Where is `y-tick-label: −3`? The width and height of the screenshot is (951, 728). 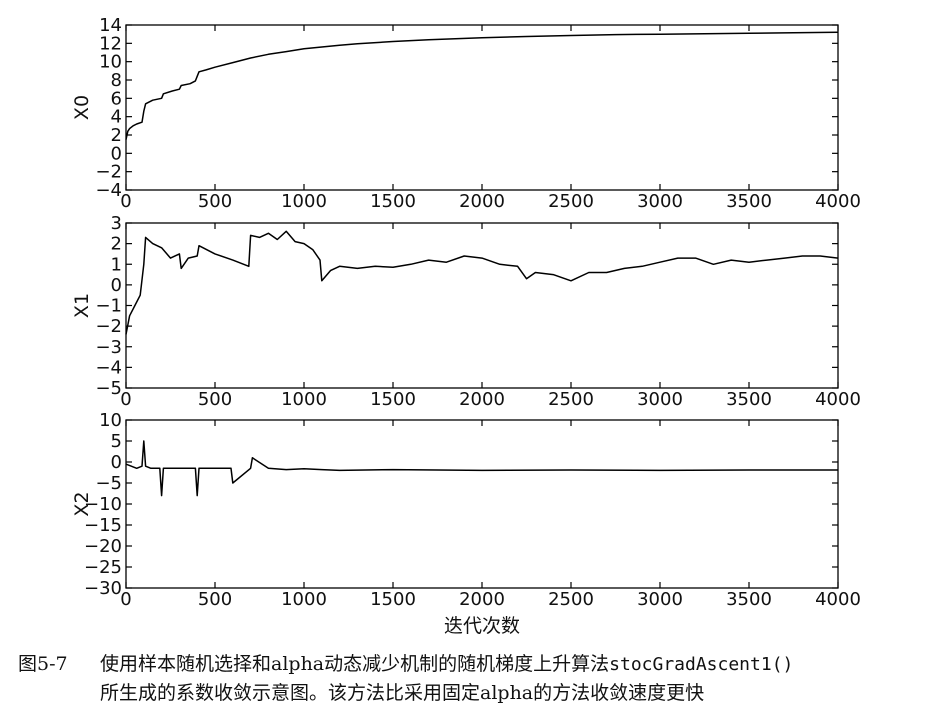
y-tick-label: −3 is located at coordinates (108, 347).